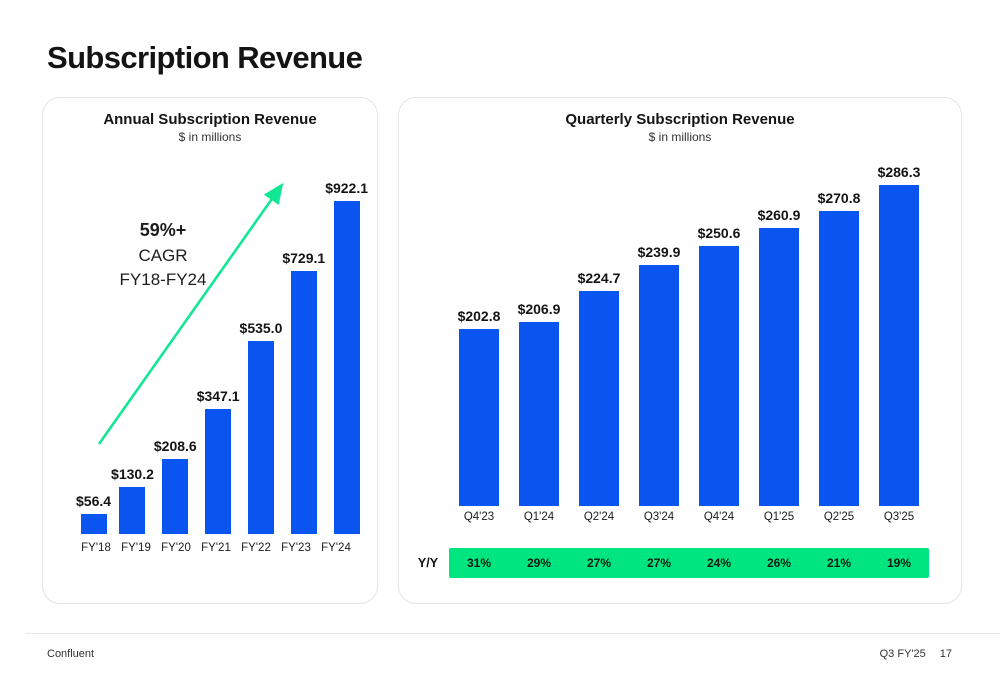 This screenshot has width=1000, height=685. I want to click on bar-value-label: $729.1, so click(304, 257).